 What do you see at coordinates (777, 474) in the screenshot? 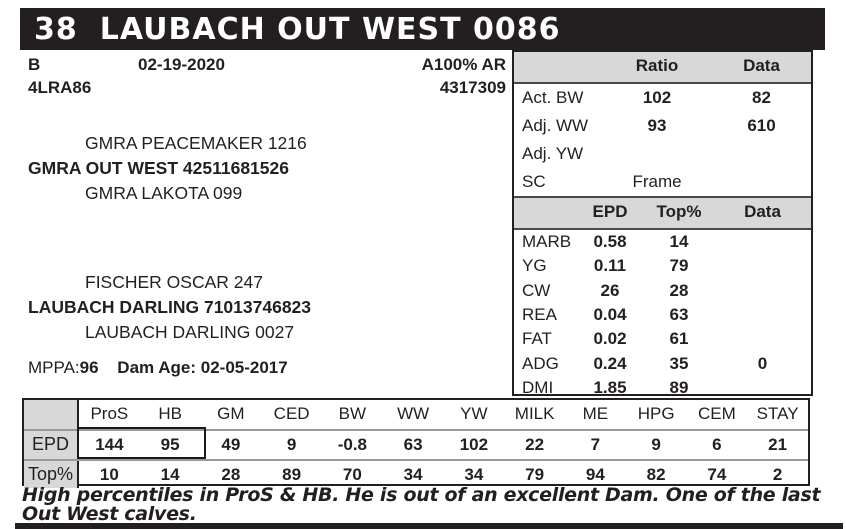
I see `top-value: 2` at bounding box center [777, 474].